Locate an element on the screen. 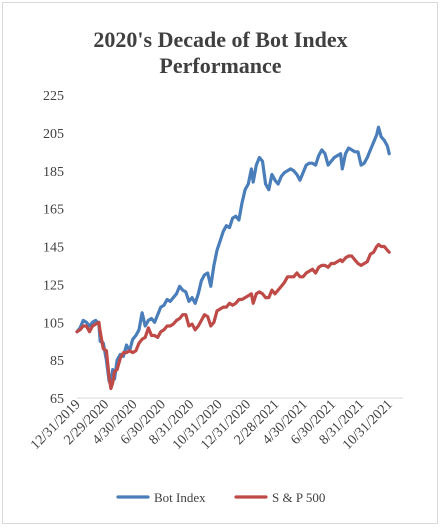 This screenshot has height=528, width=441. legend-label: S & P 500 is located at coordinates (298, 497).